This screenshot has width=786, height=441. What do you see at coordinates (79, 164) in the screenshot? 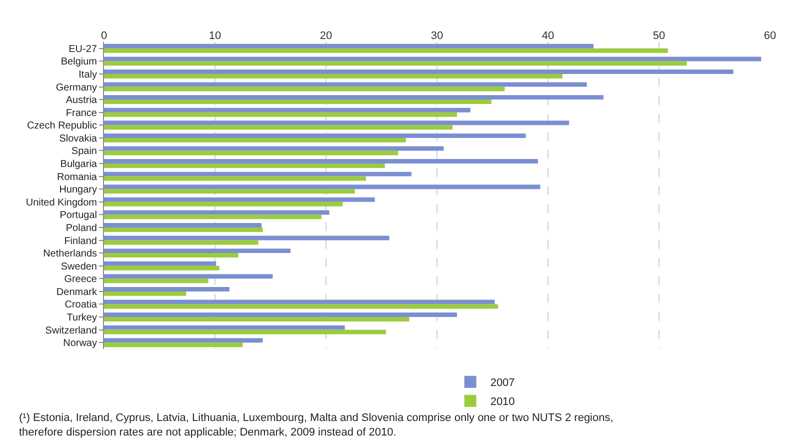
I see `y-tick-label: Bulgaria` at bounding box center [79, 164].